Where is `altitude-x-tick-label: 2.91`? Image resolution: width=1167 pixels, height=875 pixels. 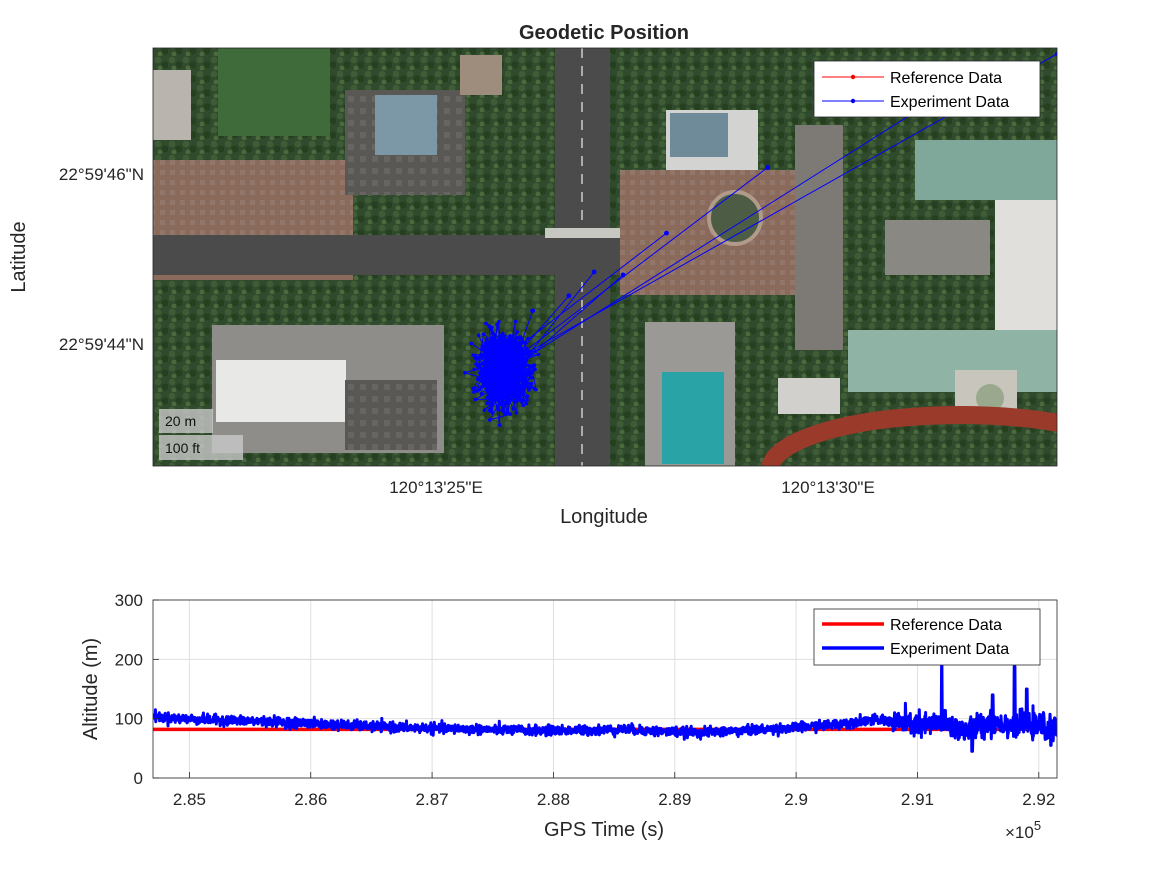 altitude-x-tick-label: 2.91 is located at coordinates (917, 799).